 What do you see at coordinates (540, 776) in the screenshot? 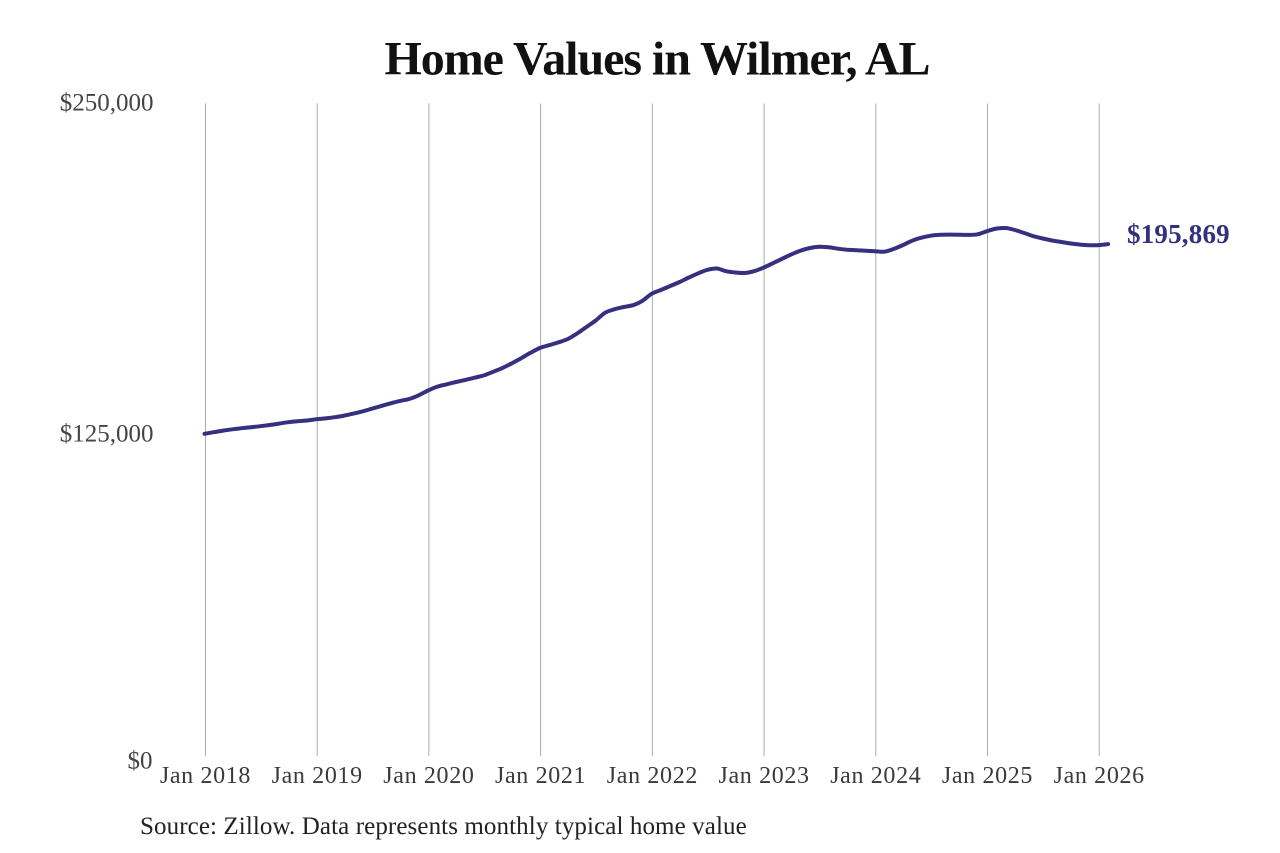
I see `svg-text: Jan 2021` at bounding box center [540, 776].